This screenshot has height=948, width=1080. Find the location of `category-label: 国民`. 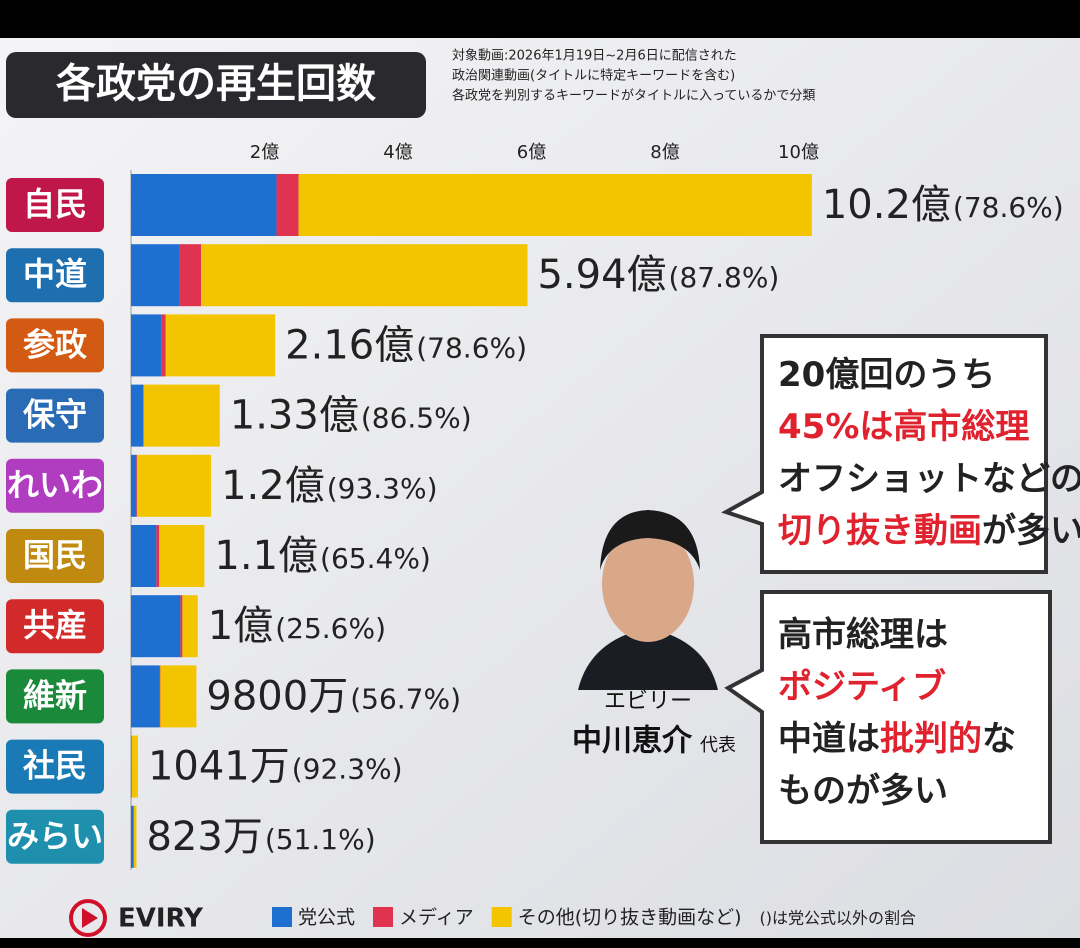

category-label: 国民 is located at coordinates (55, 555).